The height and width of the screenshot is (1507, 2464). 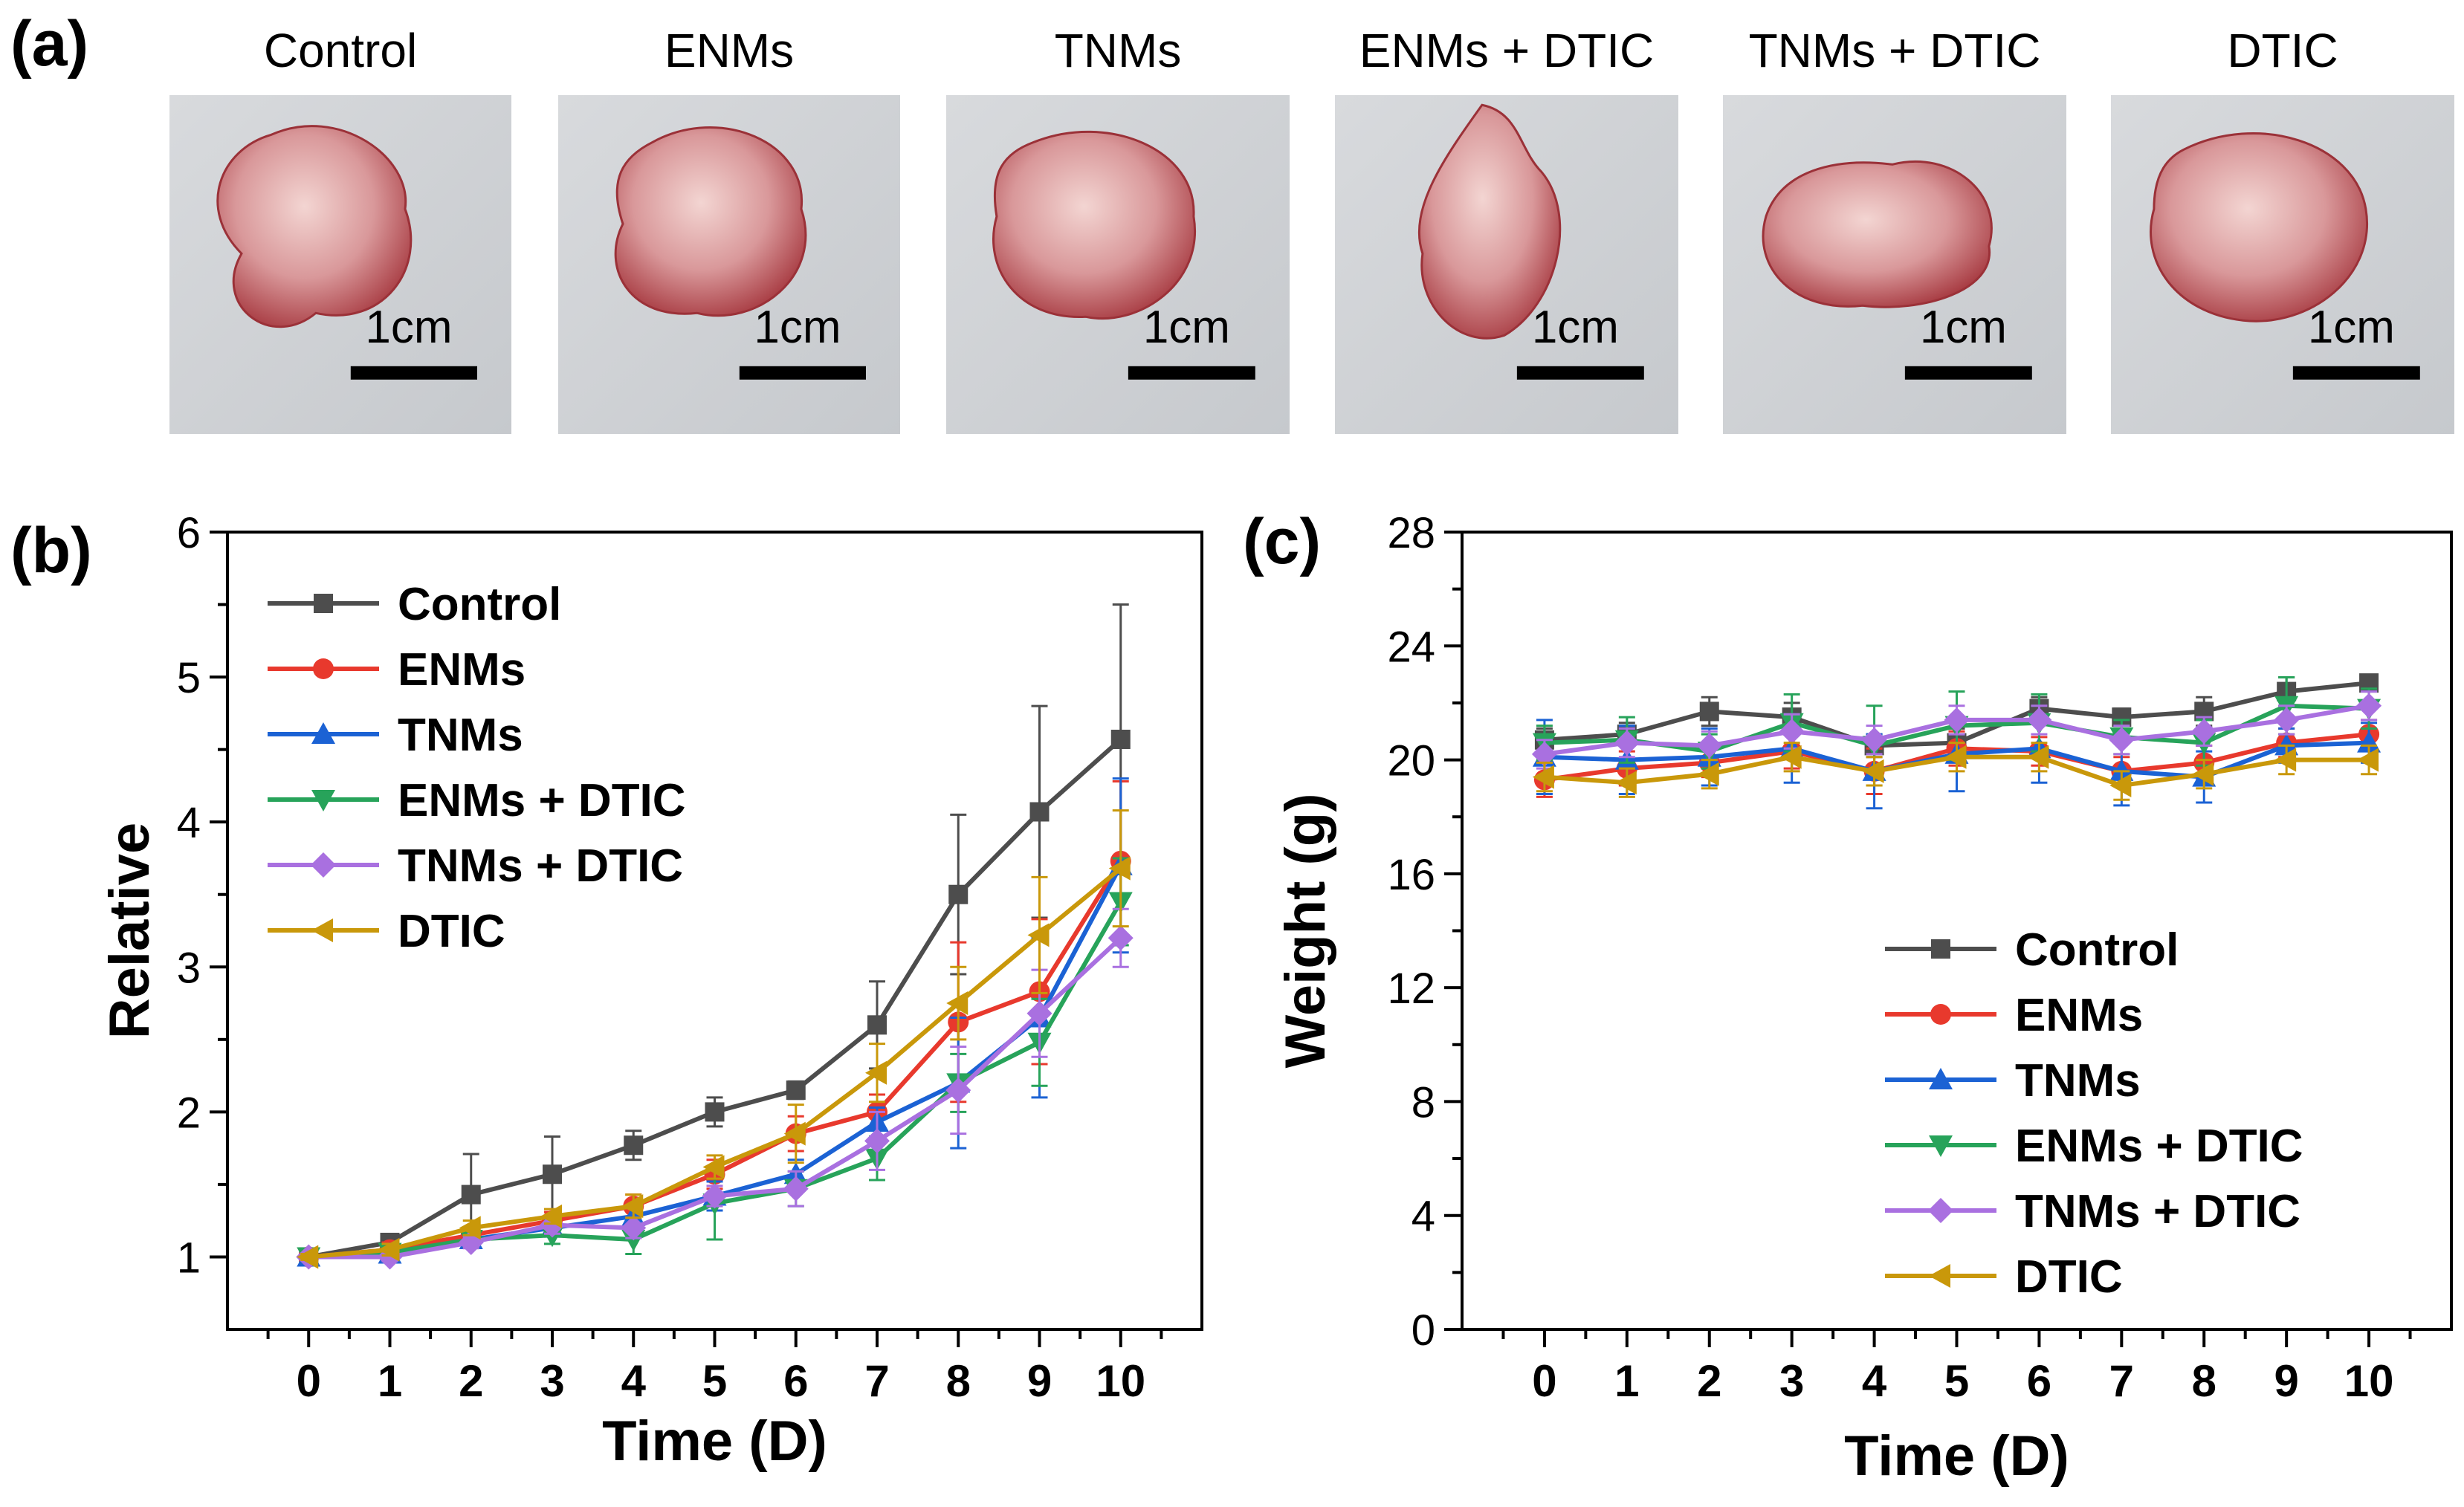 I want to click on series-dtic, so click(x=1955, y=771).